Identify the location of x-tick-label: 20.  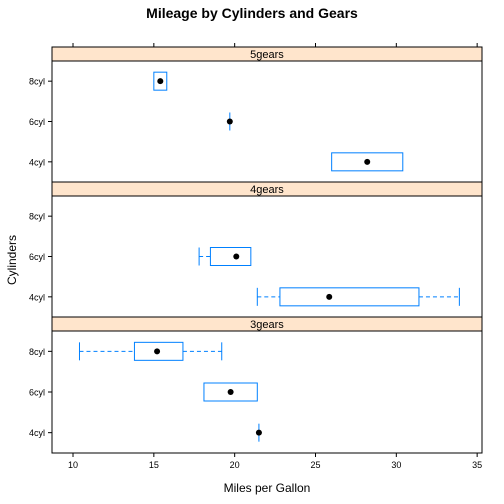
(235, 465).